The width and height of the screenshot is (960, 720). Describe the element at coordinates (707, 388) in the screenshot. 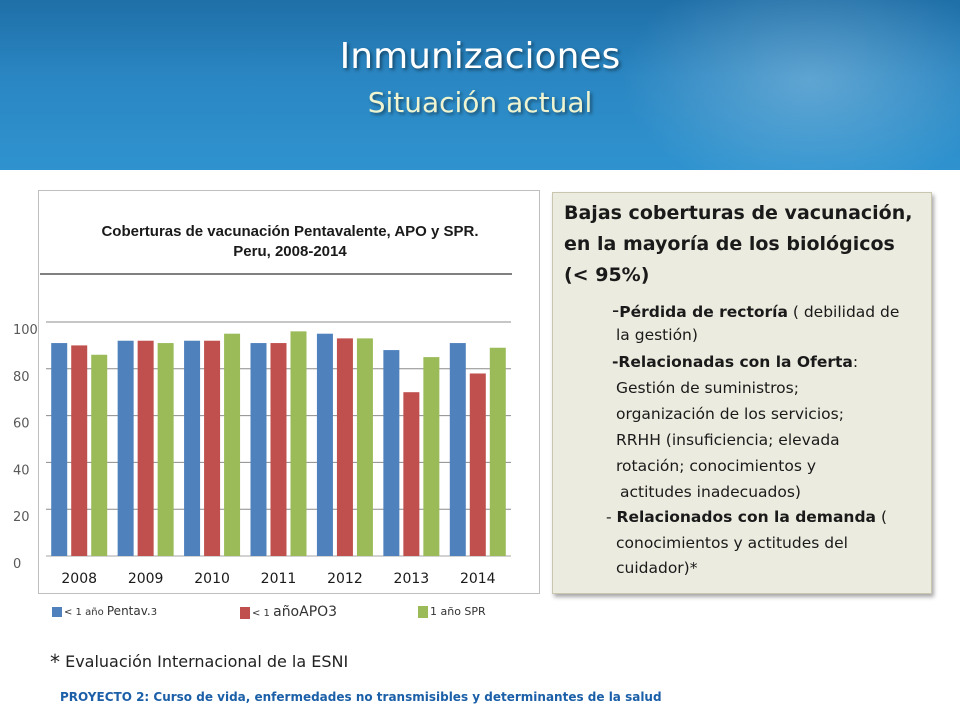

I see `finding-text-line: Gestión de suministros;` at that location.